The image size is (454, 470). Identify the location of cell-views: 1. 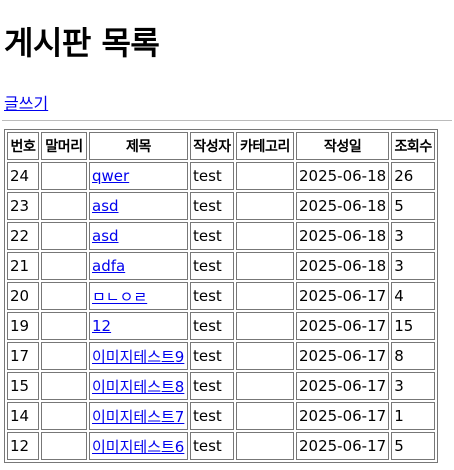
(413, 416).